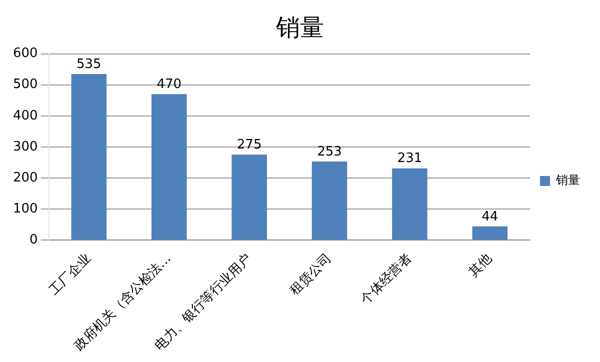 The height and width of the screenshot is (362, 600). Describe the element at coordinates (34, 240) in the screenshot. I see `y-tick-label: 0` at that location.